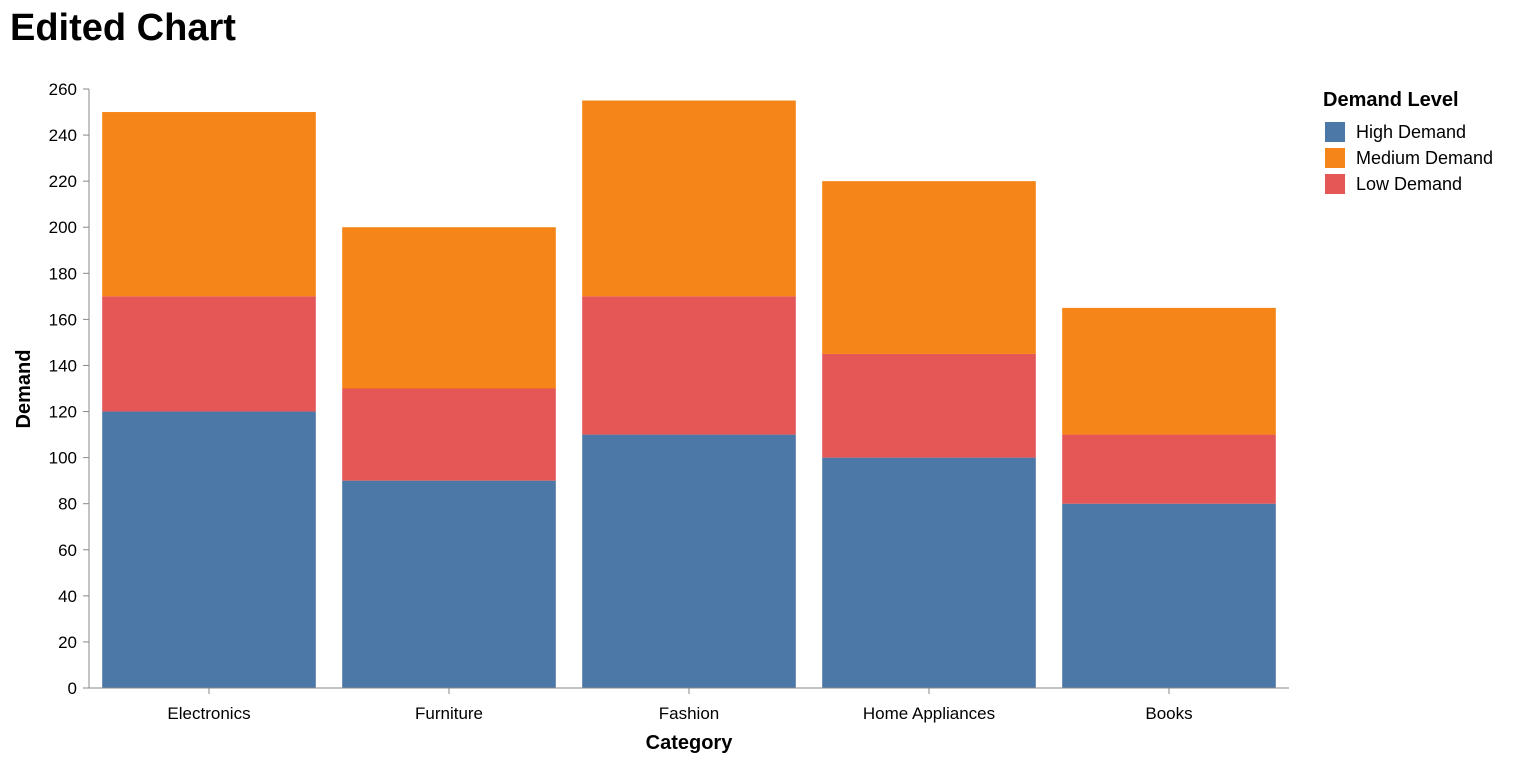  What do you see at coordinates (69, 389) in the screenshot?
I see `y-axis: 0 20 40 60 80 100 120 140 160 180 200 220 240 260` at bounding box center [69, 389].